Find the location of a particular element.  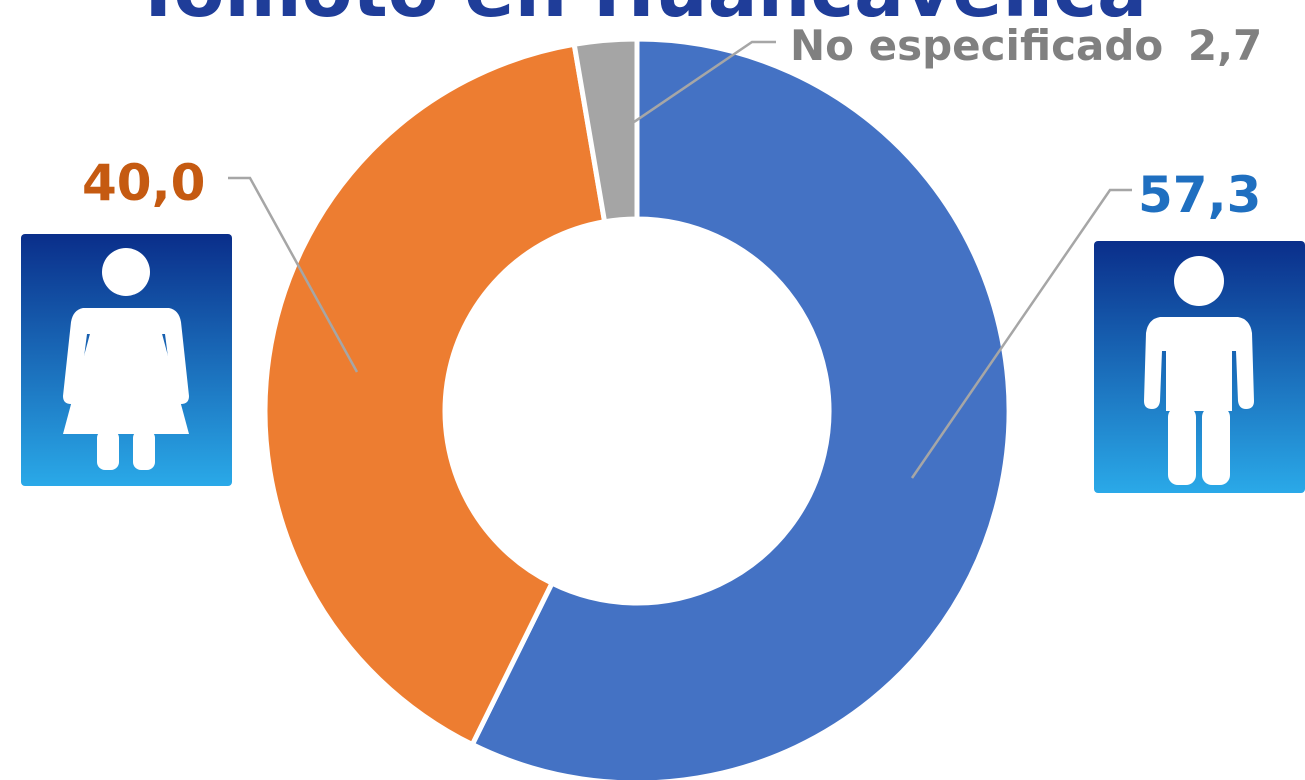

data-label-unspecified: No especificado 2,7 is located at coordinates (1026, 45).